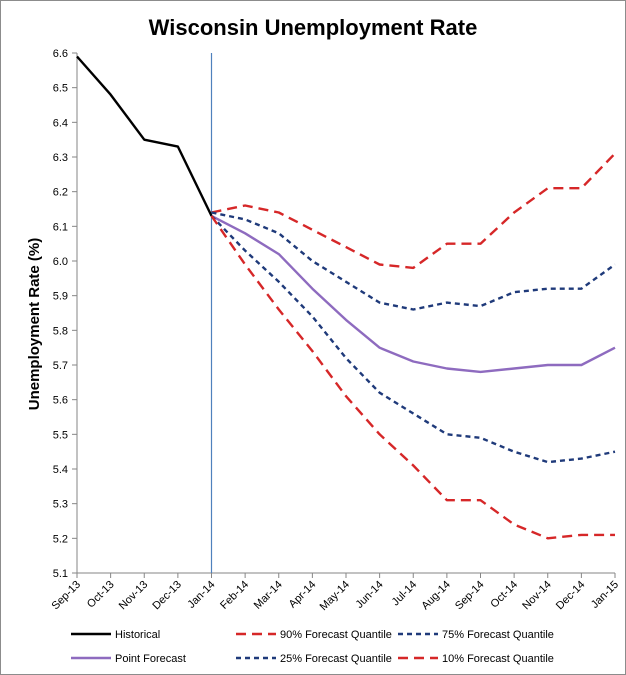 The image size is (626, 675). Describe the element at coordinates (504, 595) in the screenshot. I see `x-tick-label: Oct-14` at that location.